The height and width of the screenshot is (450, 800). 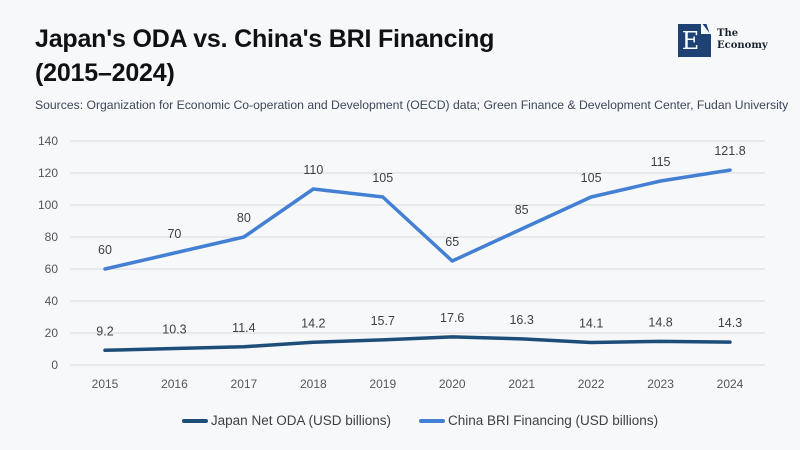 What do you see at coordinates (52, 301) in the screenshot?
I see `y-tick-label: 40` at bounding box center [52, 301].